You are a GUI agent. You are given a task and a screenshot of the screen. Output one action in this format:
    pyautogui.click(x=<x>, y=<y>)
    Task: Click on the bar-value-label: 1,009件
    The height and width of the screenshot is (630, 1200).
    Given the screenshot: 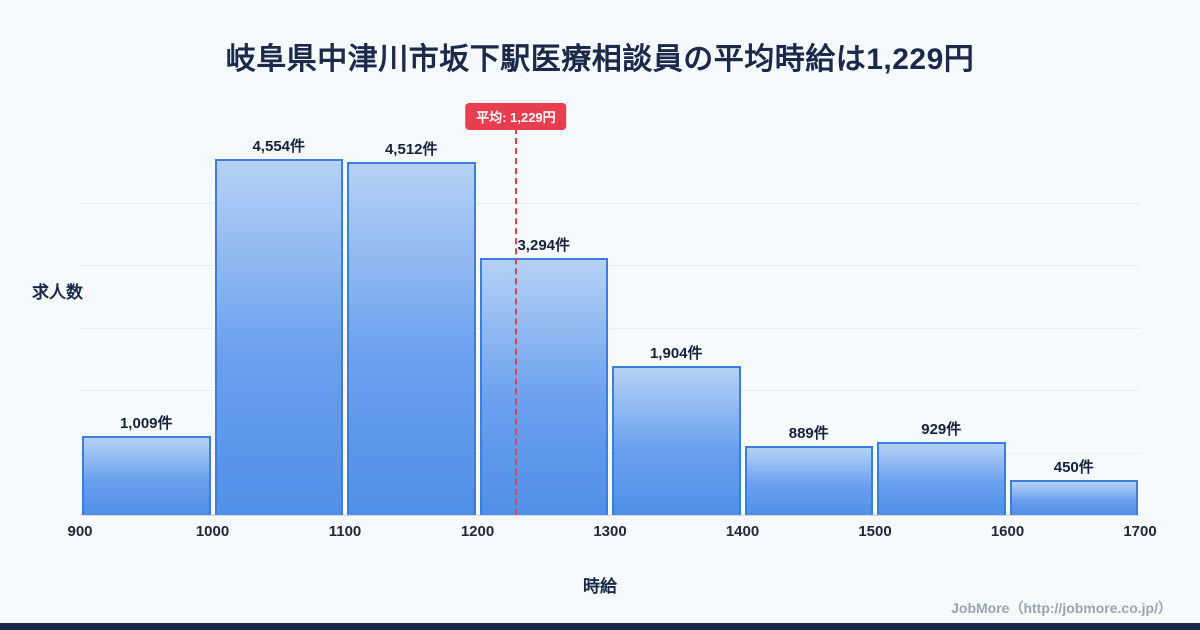 What is the action you would take?
    pyautogui.click(x=146, y=423)
    